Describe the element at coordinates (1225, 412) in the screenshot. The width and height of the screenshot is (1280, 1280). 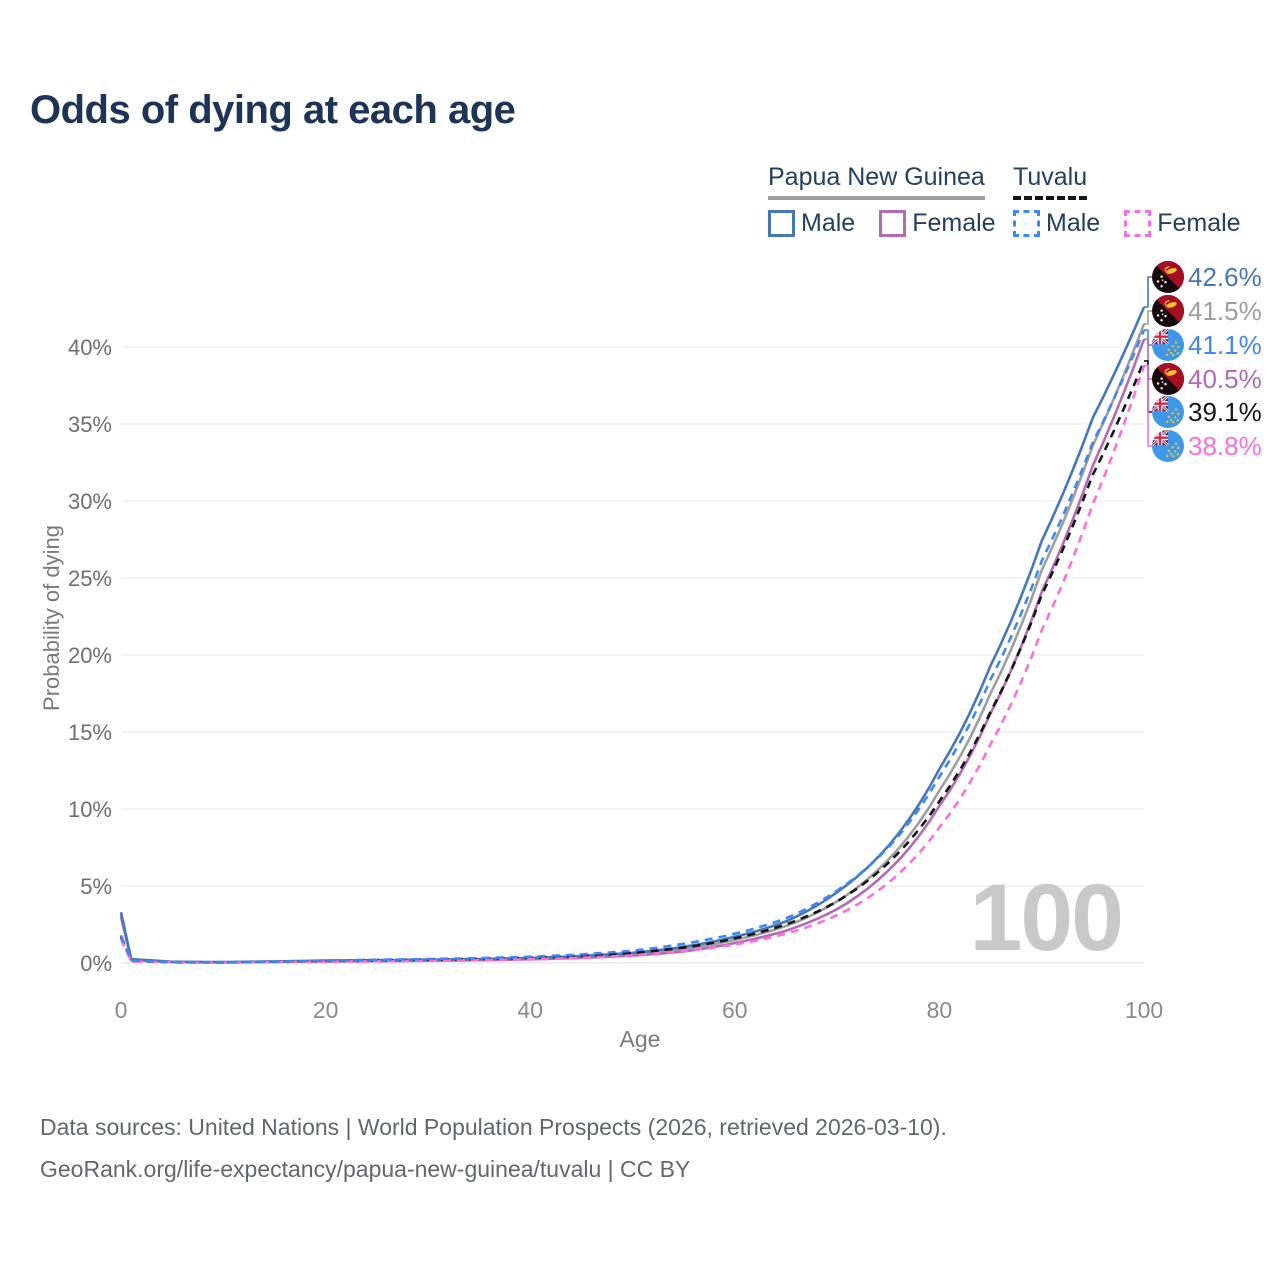
I see `end-value-label-tuvalu: 39.1%` at that location.